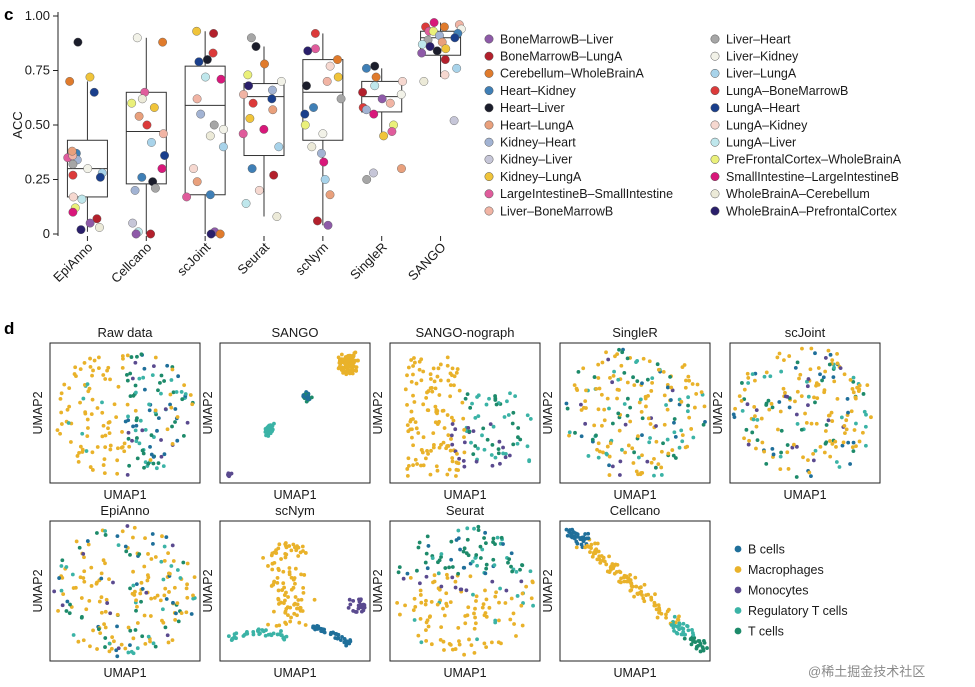 Image resolution: width=975 pixels, height=687 pixels. Describe the element at coordinates (532, 108) in the screenshot. I see `legend-label: Heart–Liver` at that location.